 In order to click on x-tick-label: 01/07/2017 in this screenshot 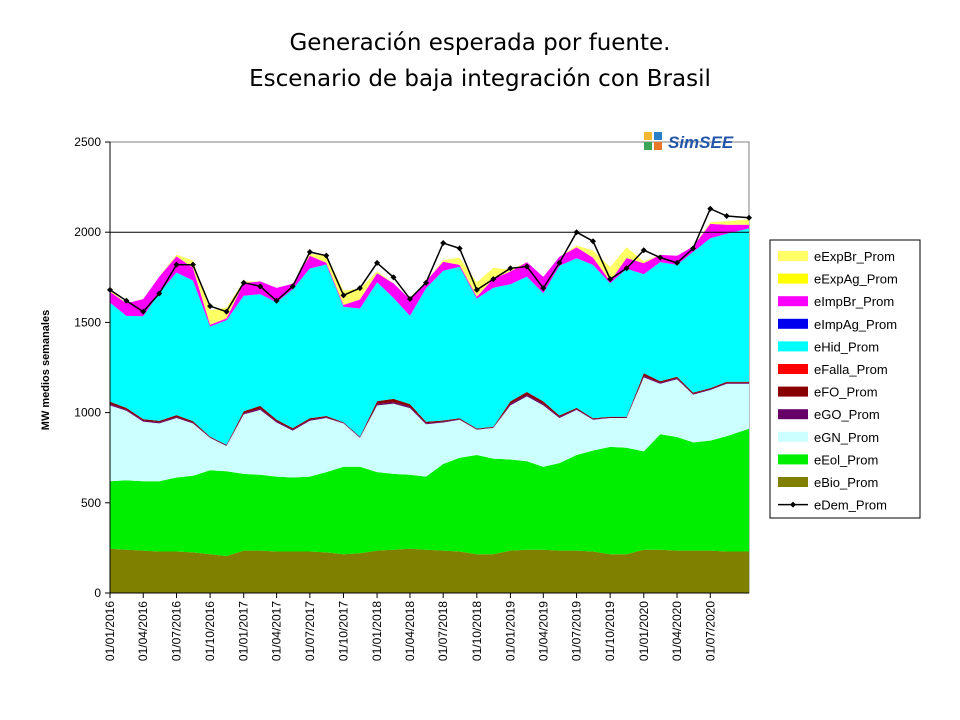, I will do `click(310, 631)`.